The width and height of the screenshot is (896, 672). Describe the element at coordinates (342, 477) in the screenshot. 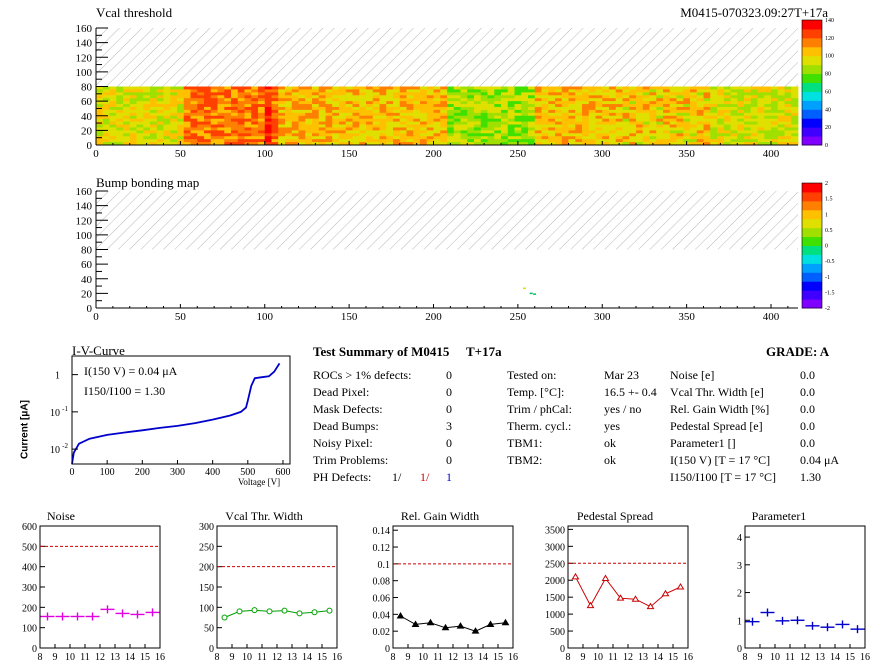

I see `ph-defects-label: PH Defects:` at that location.